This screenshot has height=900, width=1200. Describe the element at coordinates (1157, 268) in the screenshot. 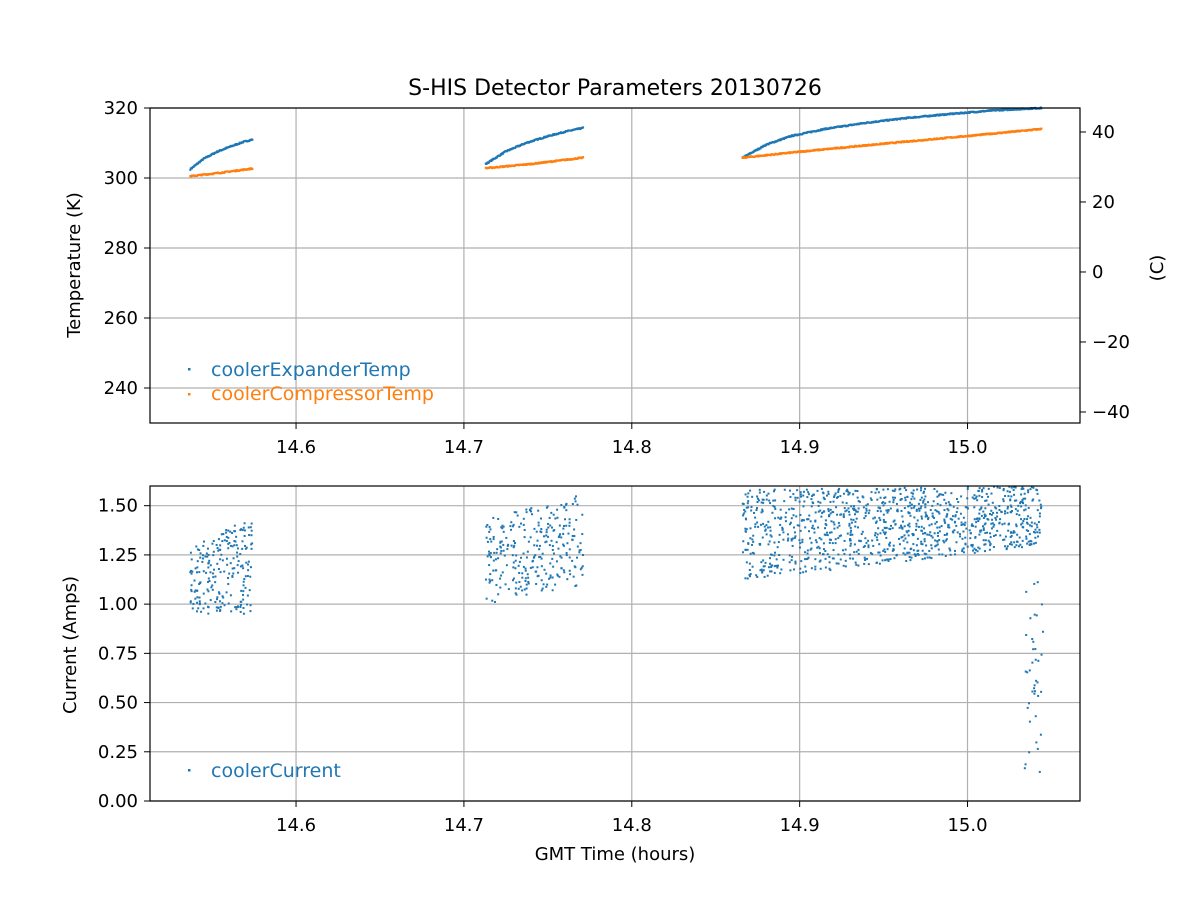

I see `celsius-y-label: (C)` at that location.